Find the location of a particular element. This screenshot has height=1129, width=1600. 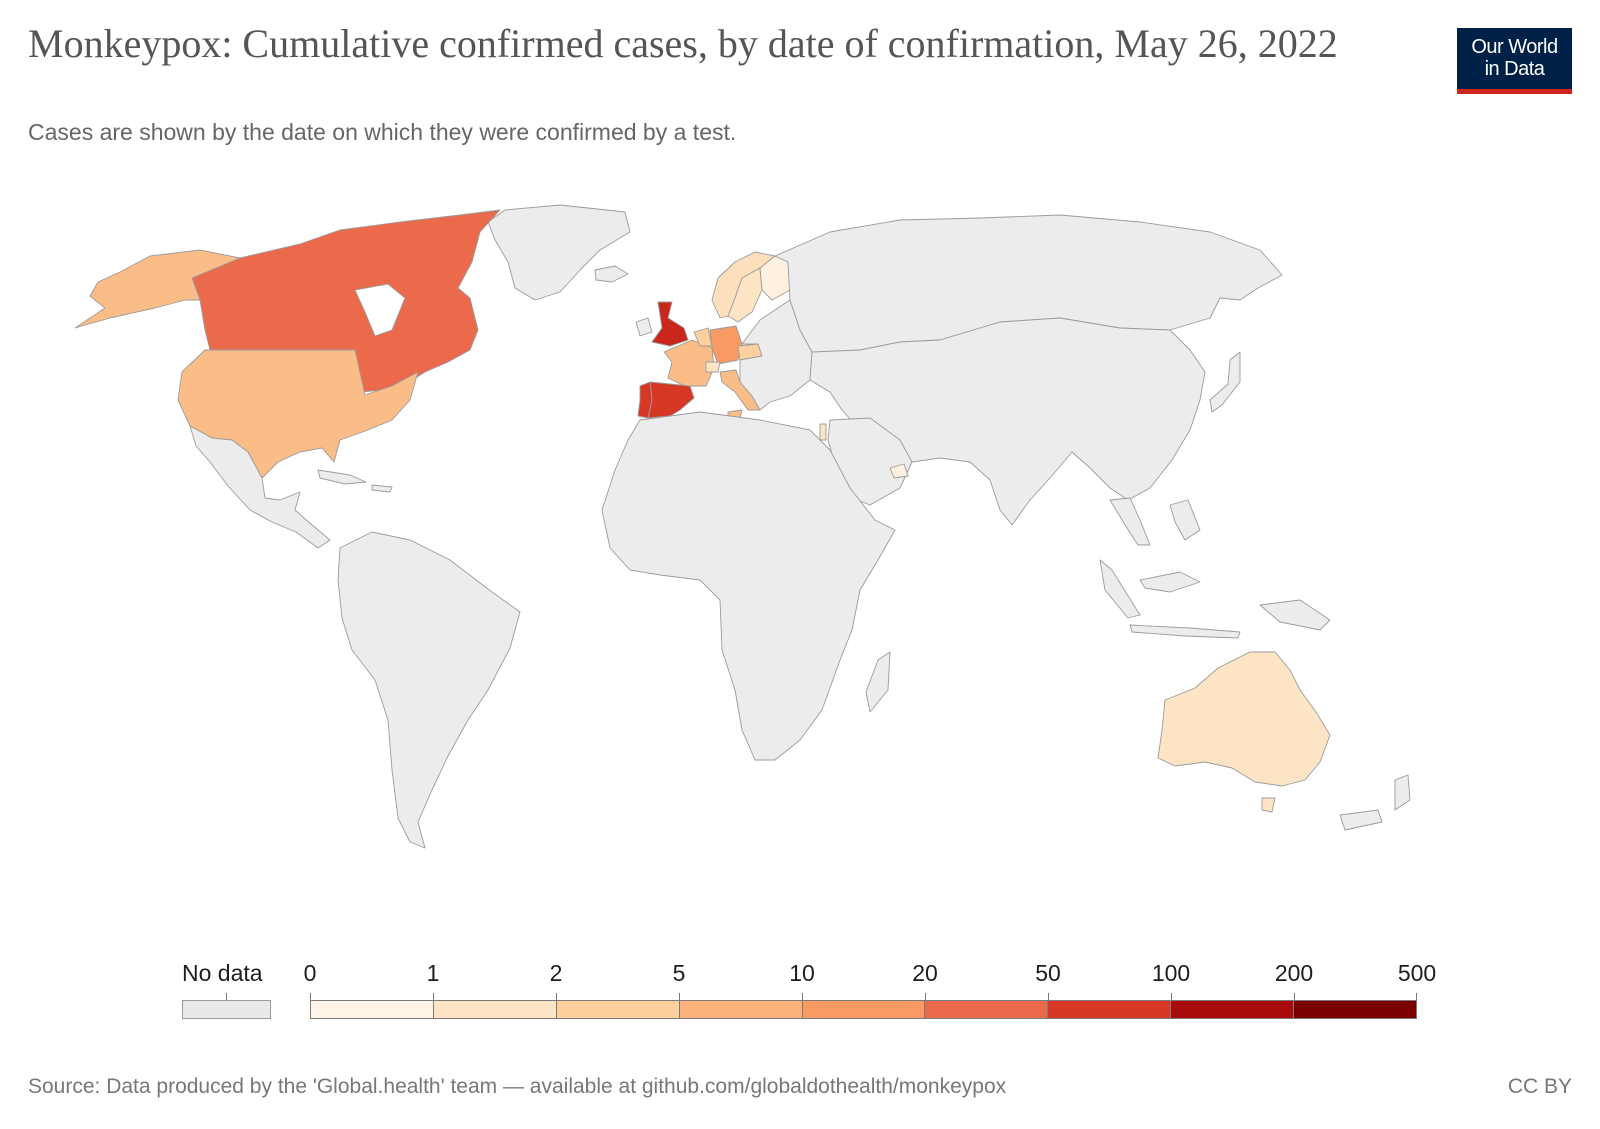

legend-color-bins is located at coordinates (863, 1009).